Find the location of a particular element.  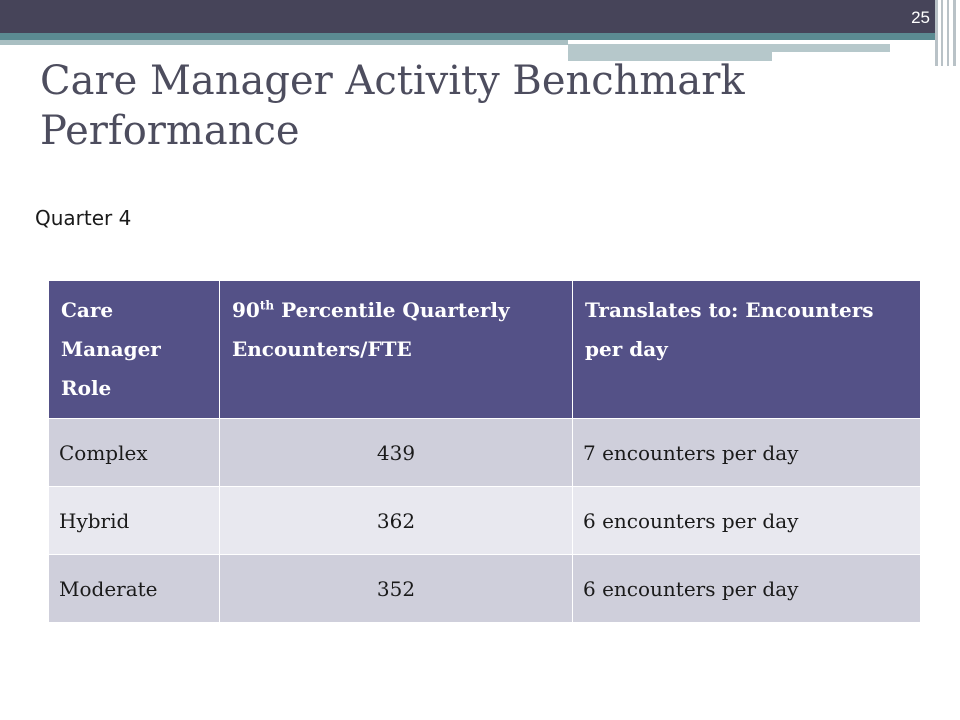

slide-subtitle: Quarter 4 is located at coordinates (83, 218).